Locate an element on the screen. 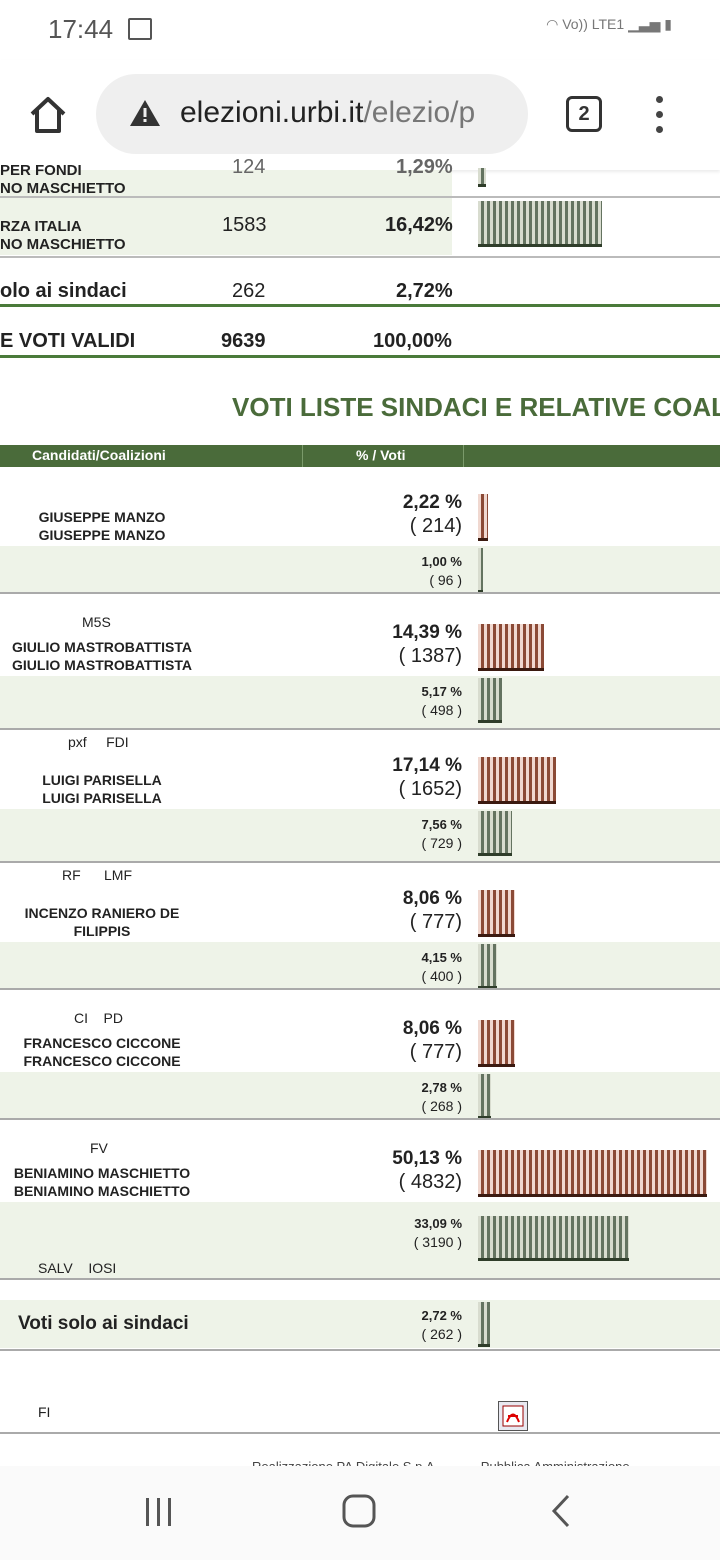  candidate-name-line: BENIAMINO MASCHIETTO is located at coordinates (102, 1191).